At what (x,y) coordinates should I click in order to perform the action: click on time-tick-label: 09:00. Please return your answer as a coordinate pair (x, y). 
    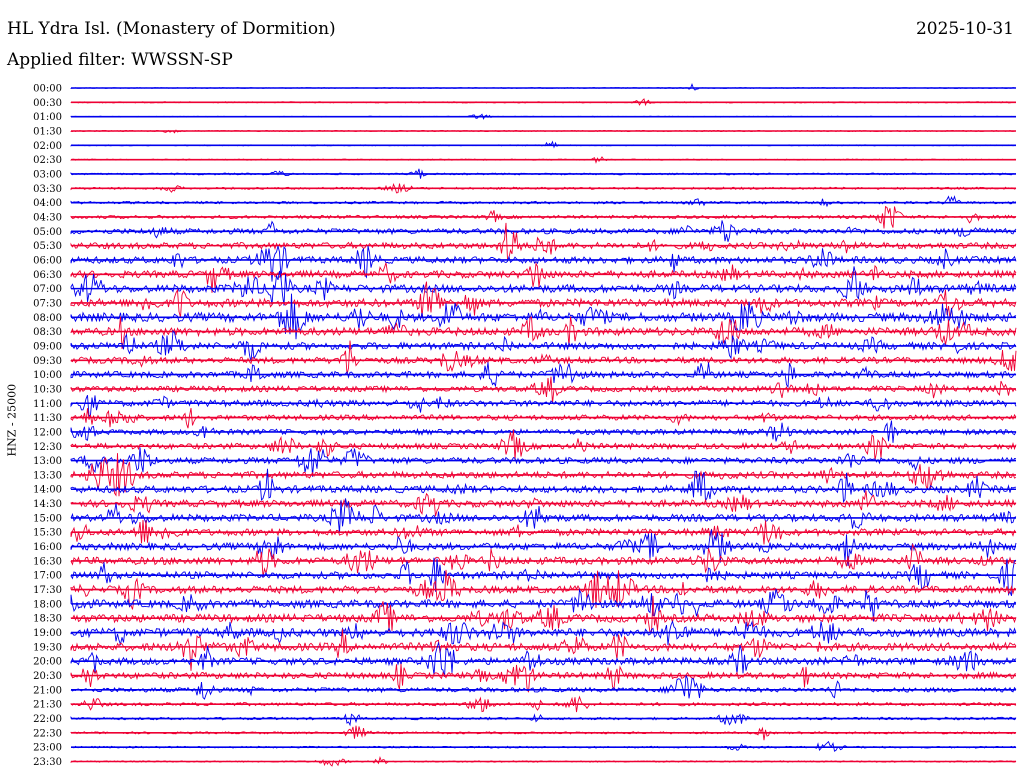
    Looking at the image, I should click on (47, 346).